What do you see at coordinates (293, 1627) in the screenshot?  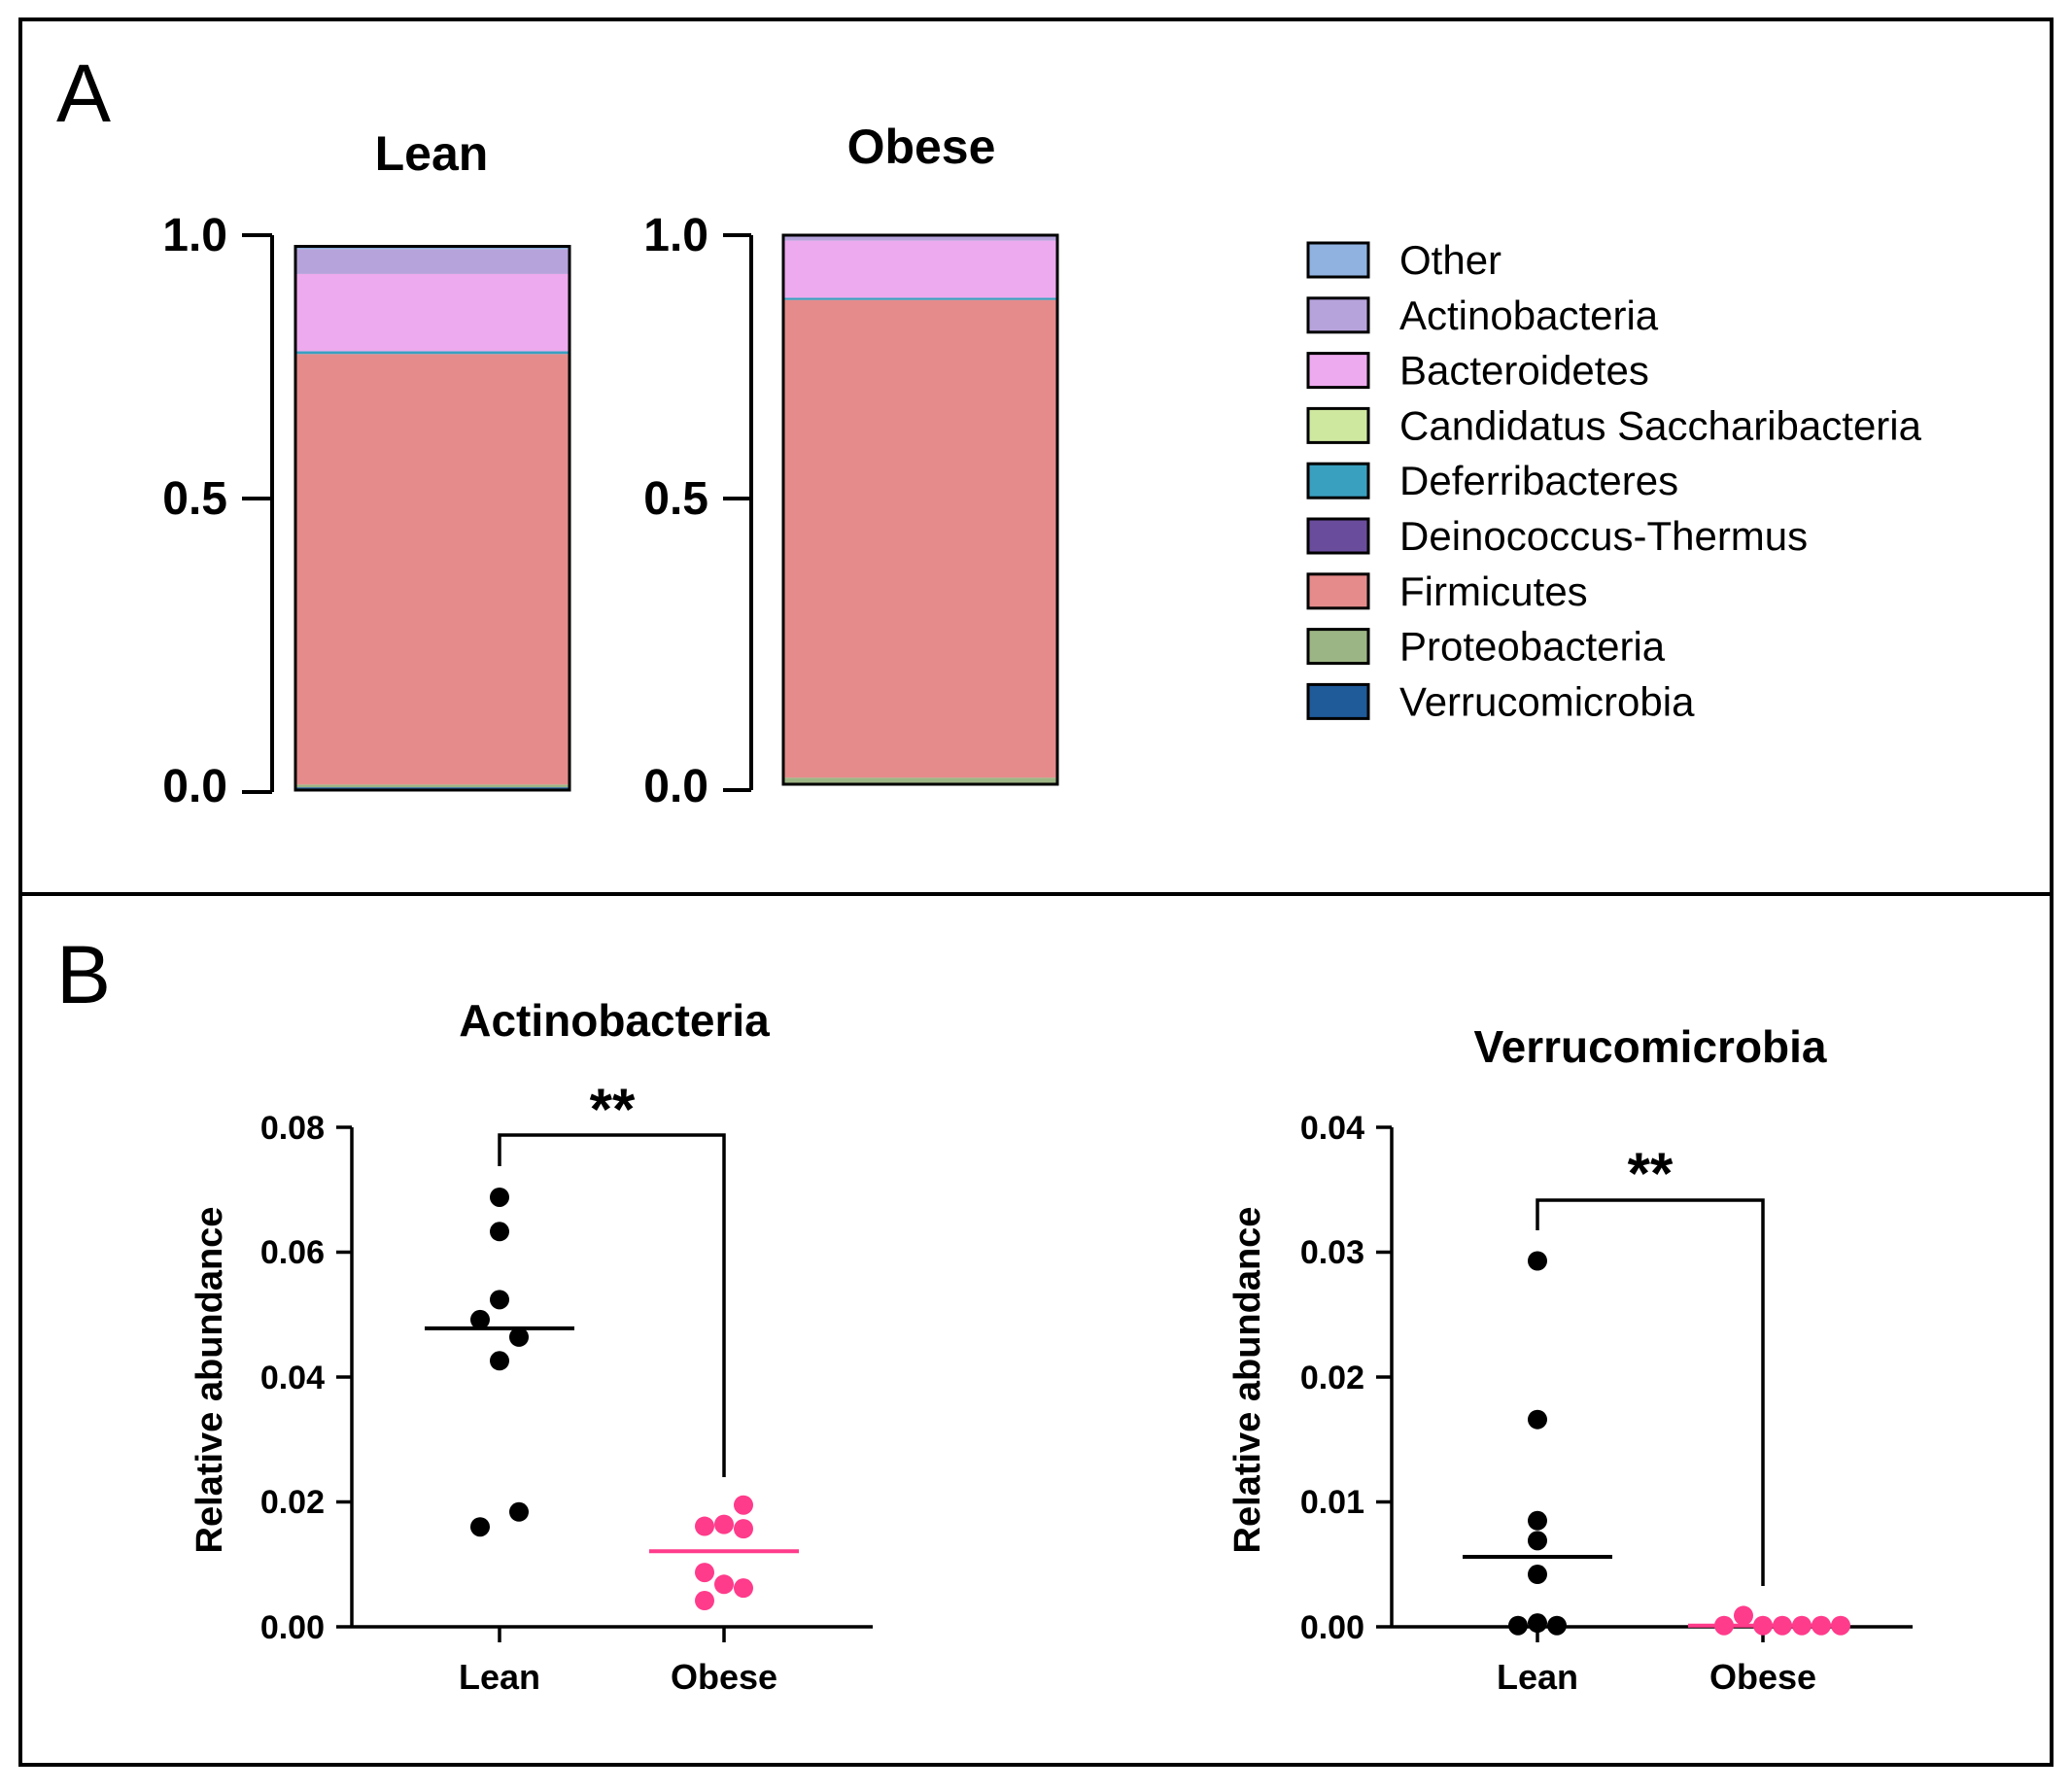 I see `y-tick-label-actinobacteria: 0.00` at bounding box center [293, 1627].